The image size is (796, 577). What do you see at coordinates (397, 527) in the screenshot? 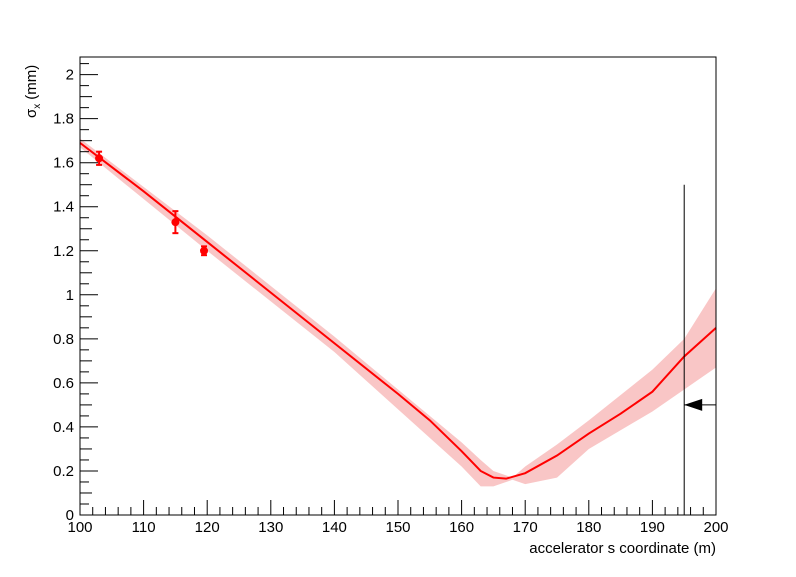
I see `x-tick-label: 150` at bounding box center [397, 527].